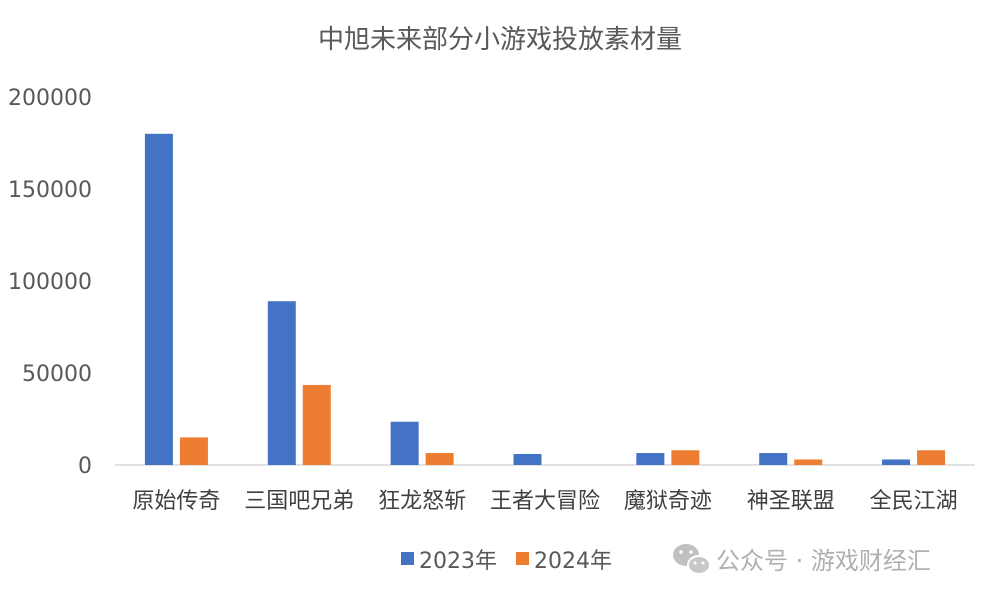  I want to click on y-tick-label: 0, so click(85, 466).